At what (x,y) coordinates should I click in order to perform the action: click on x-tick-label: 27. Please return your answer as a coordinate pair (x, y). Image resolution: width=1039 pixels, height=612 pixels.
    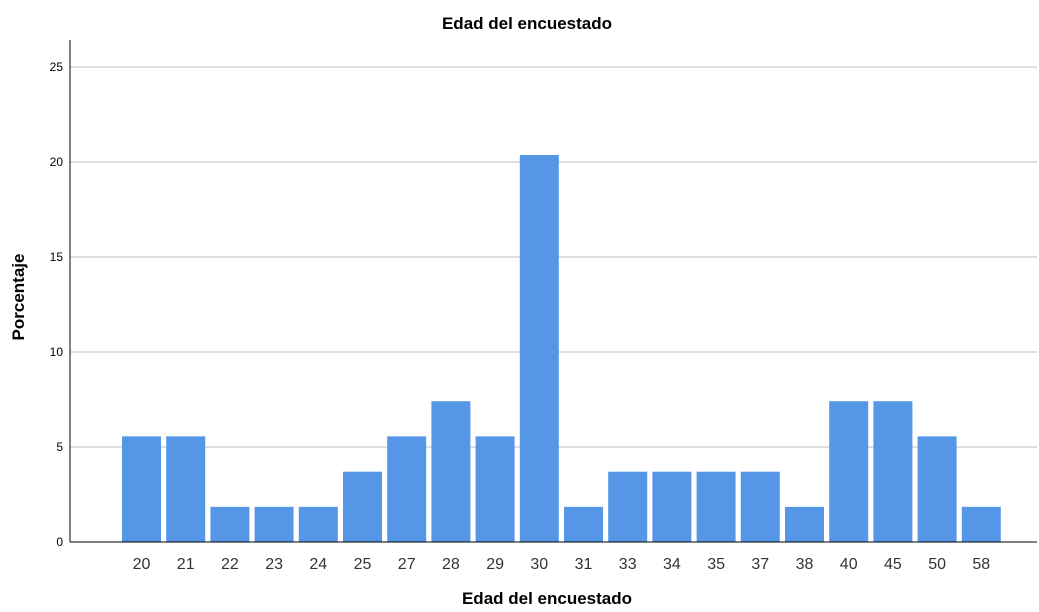
    Looking at the image, I should click on (407, 564).